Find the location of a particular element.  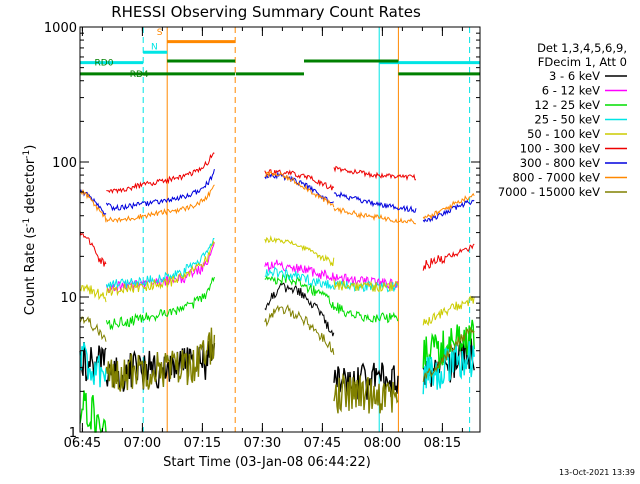

y-tick-label-4: 1000 is located at coordinates (60, 28).